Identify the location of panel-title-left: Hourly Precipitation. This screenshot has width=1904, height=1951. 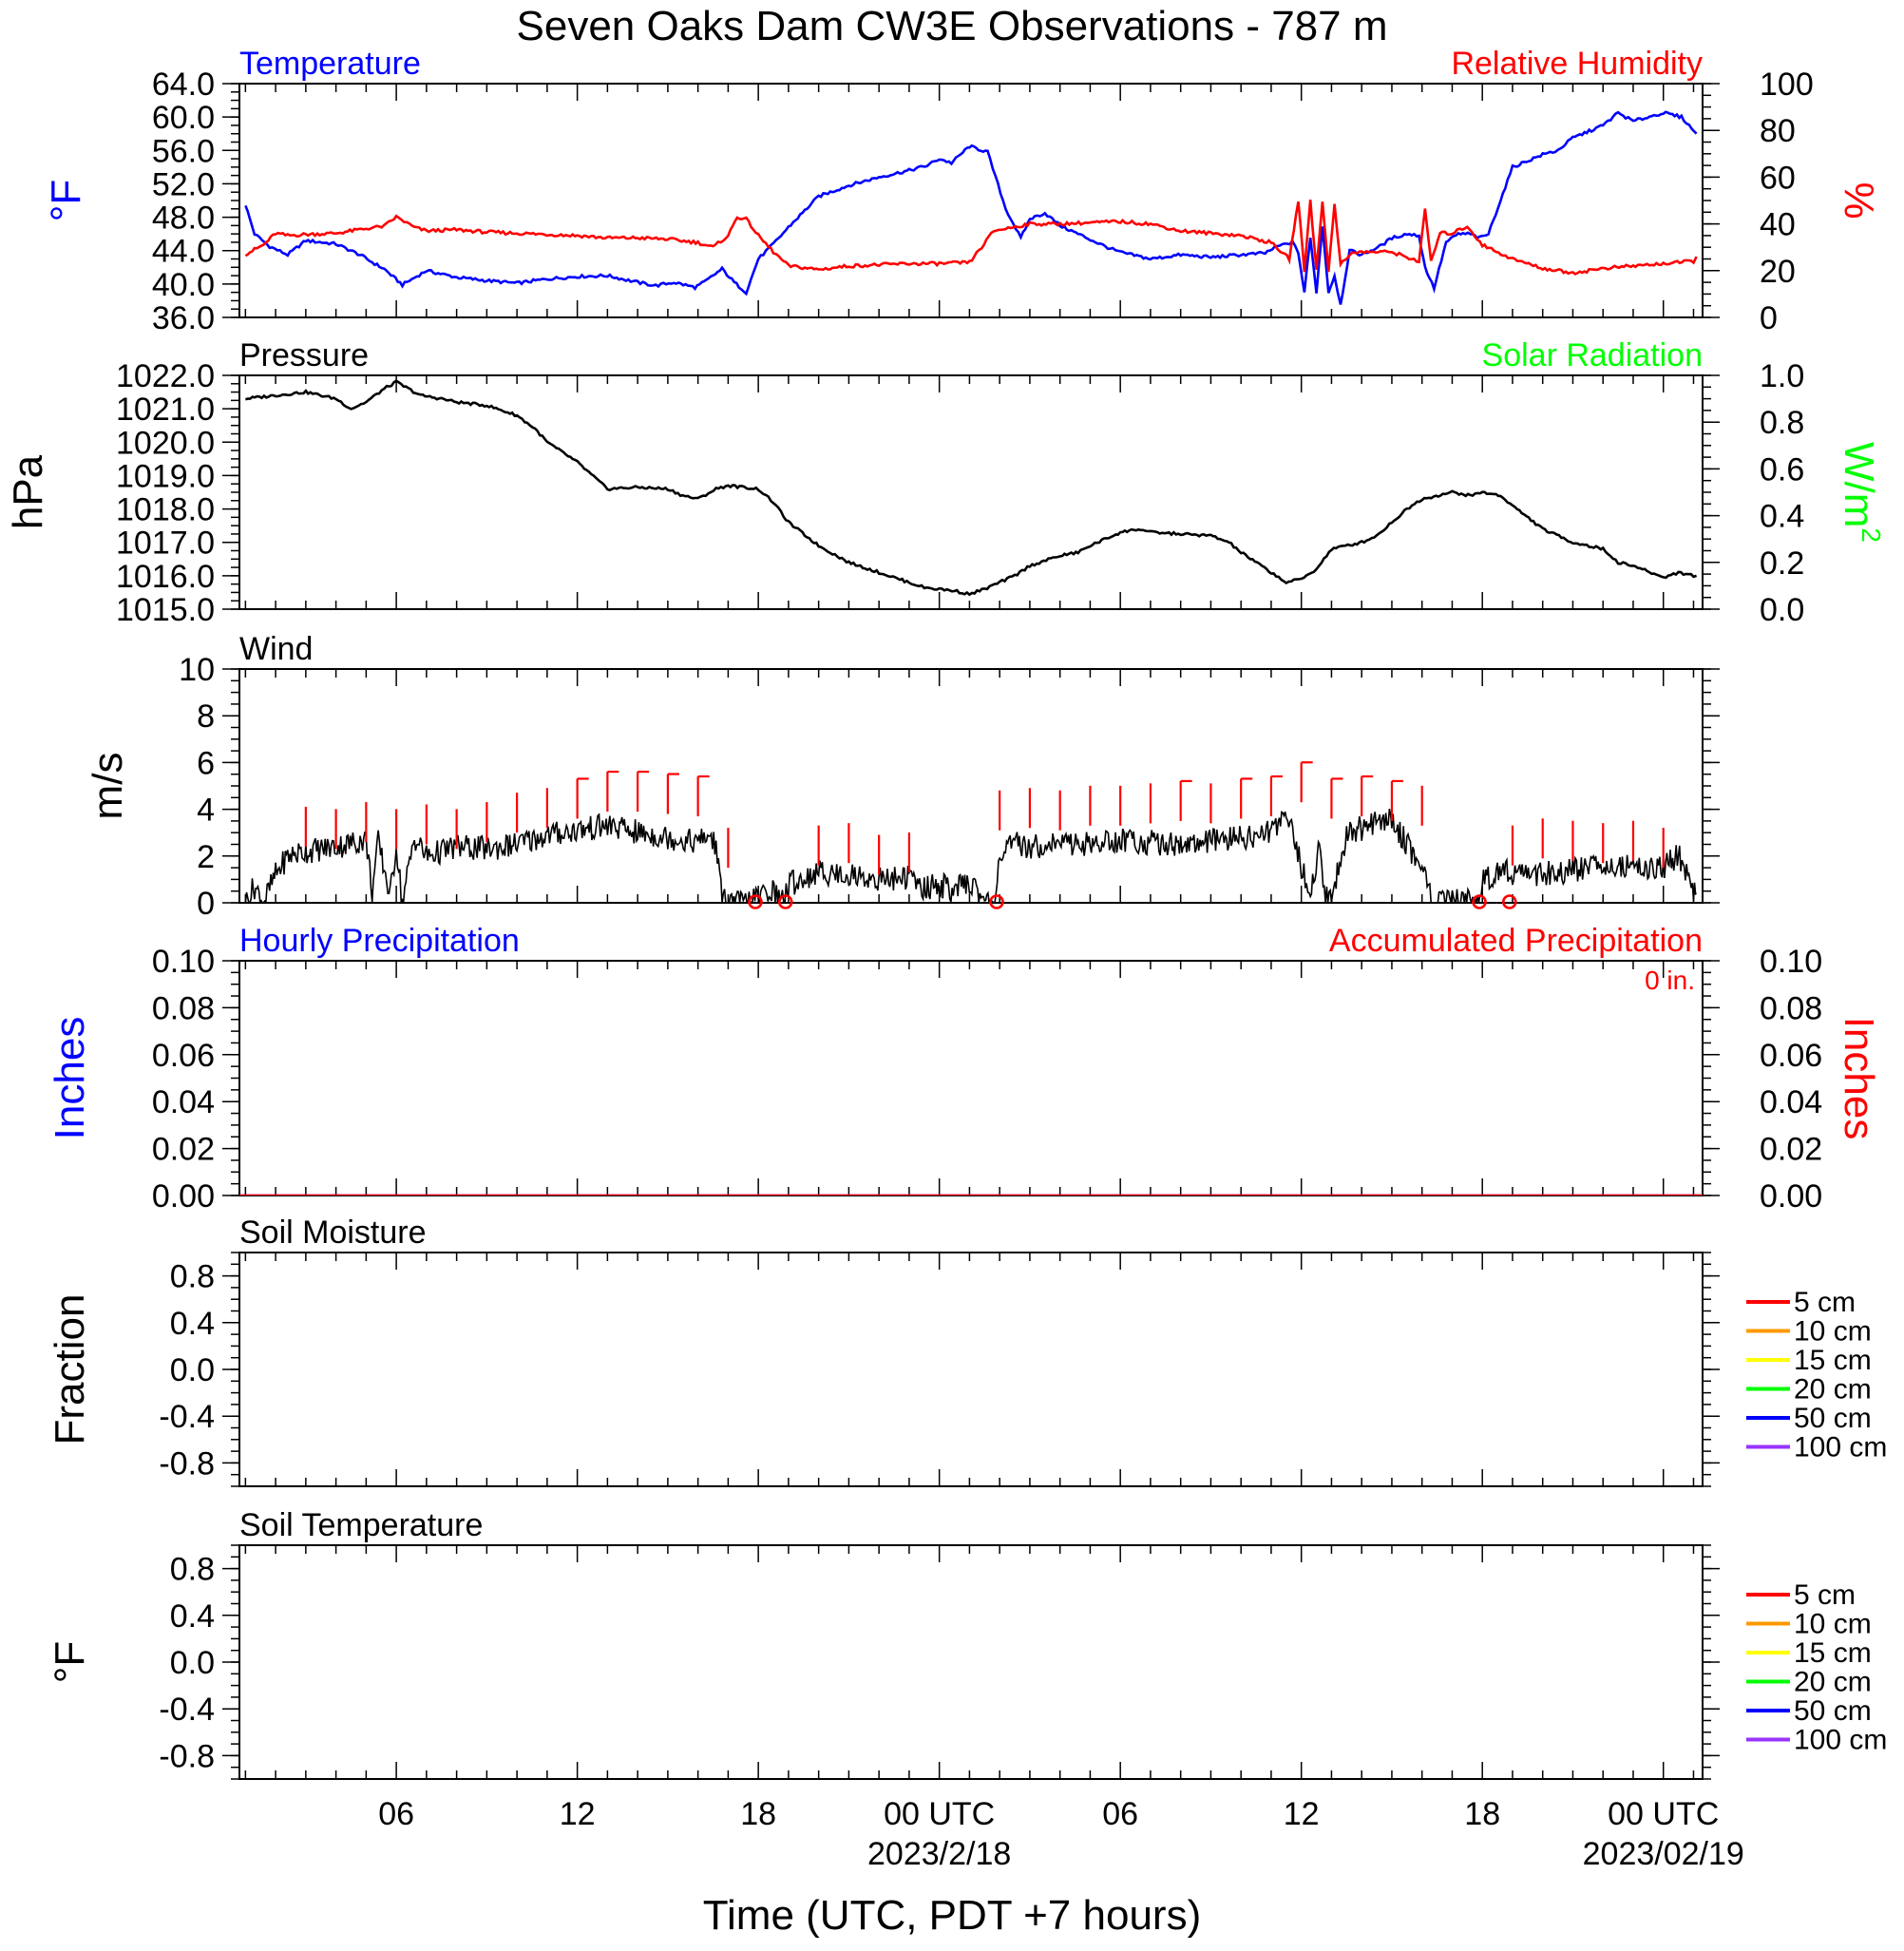
(379, 941).